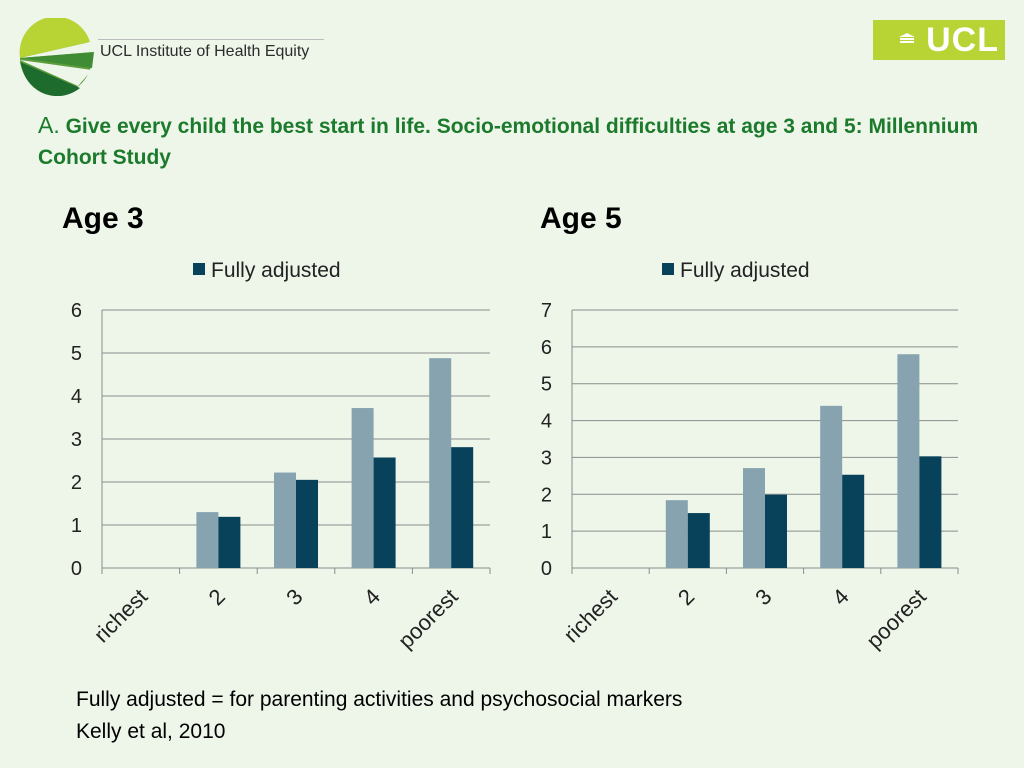  I want to click on legend-swatch-age3, so click(199, 269).